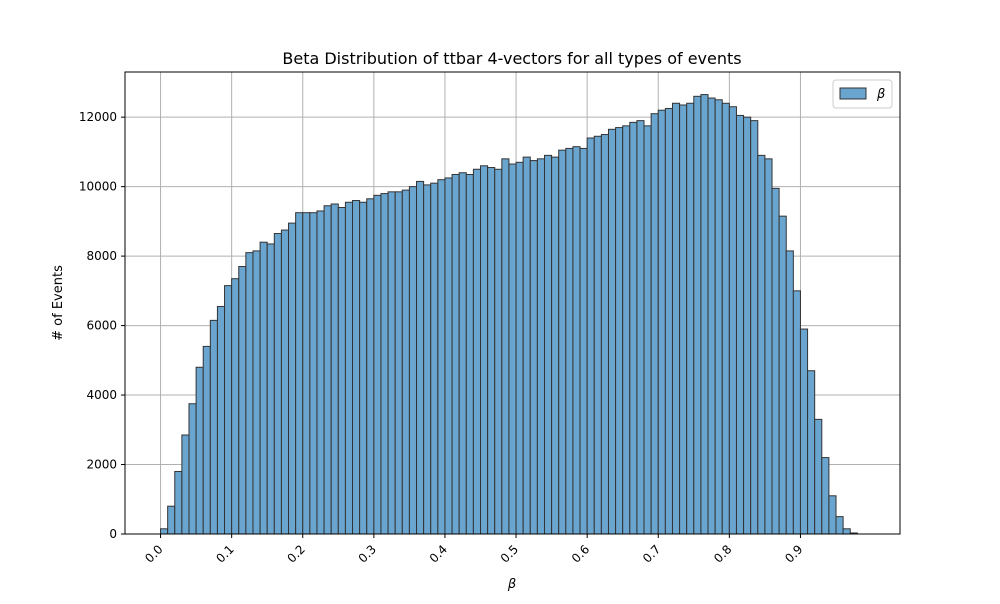 Image resolution: width=1000 pixels, height=604 pixels. I want to click on y-tick-label: 6000, so click(101, 326).